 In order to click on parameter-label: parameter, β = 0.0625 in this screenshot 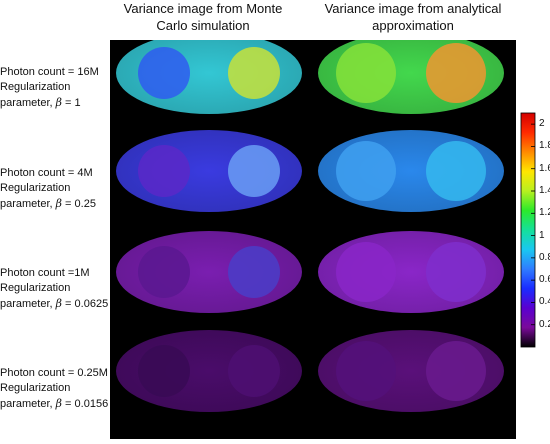, I will do `click(54, 303)`.